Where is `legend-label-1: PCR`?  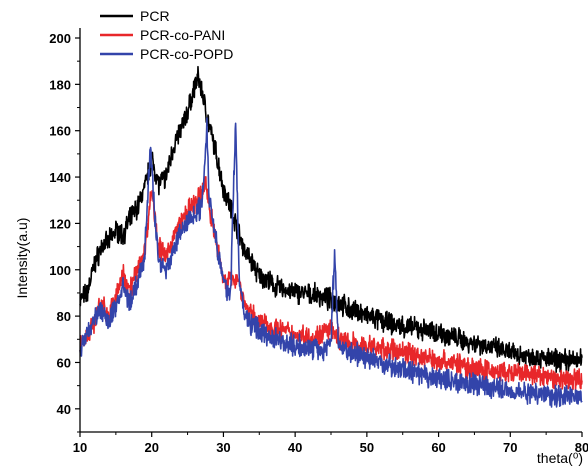 legend-label-1: PCR is located at coordinates (155, 16).